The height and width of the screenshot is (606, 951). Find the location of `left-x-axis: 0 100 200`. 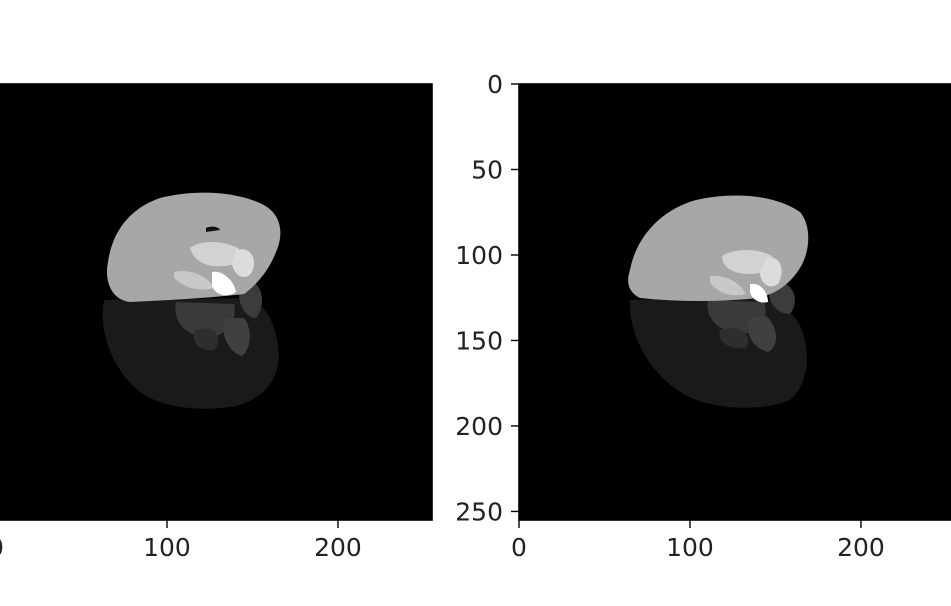

left-x-axis: 0 100 200 is located at coordinates (181, 541).